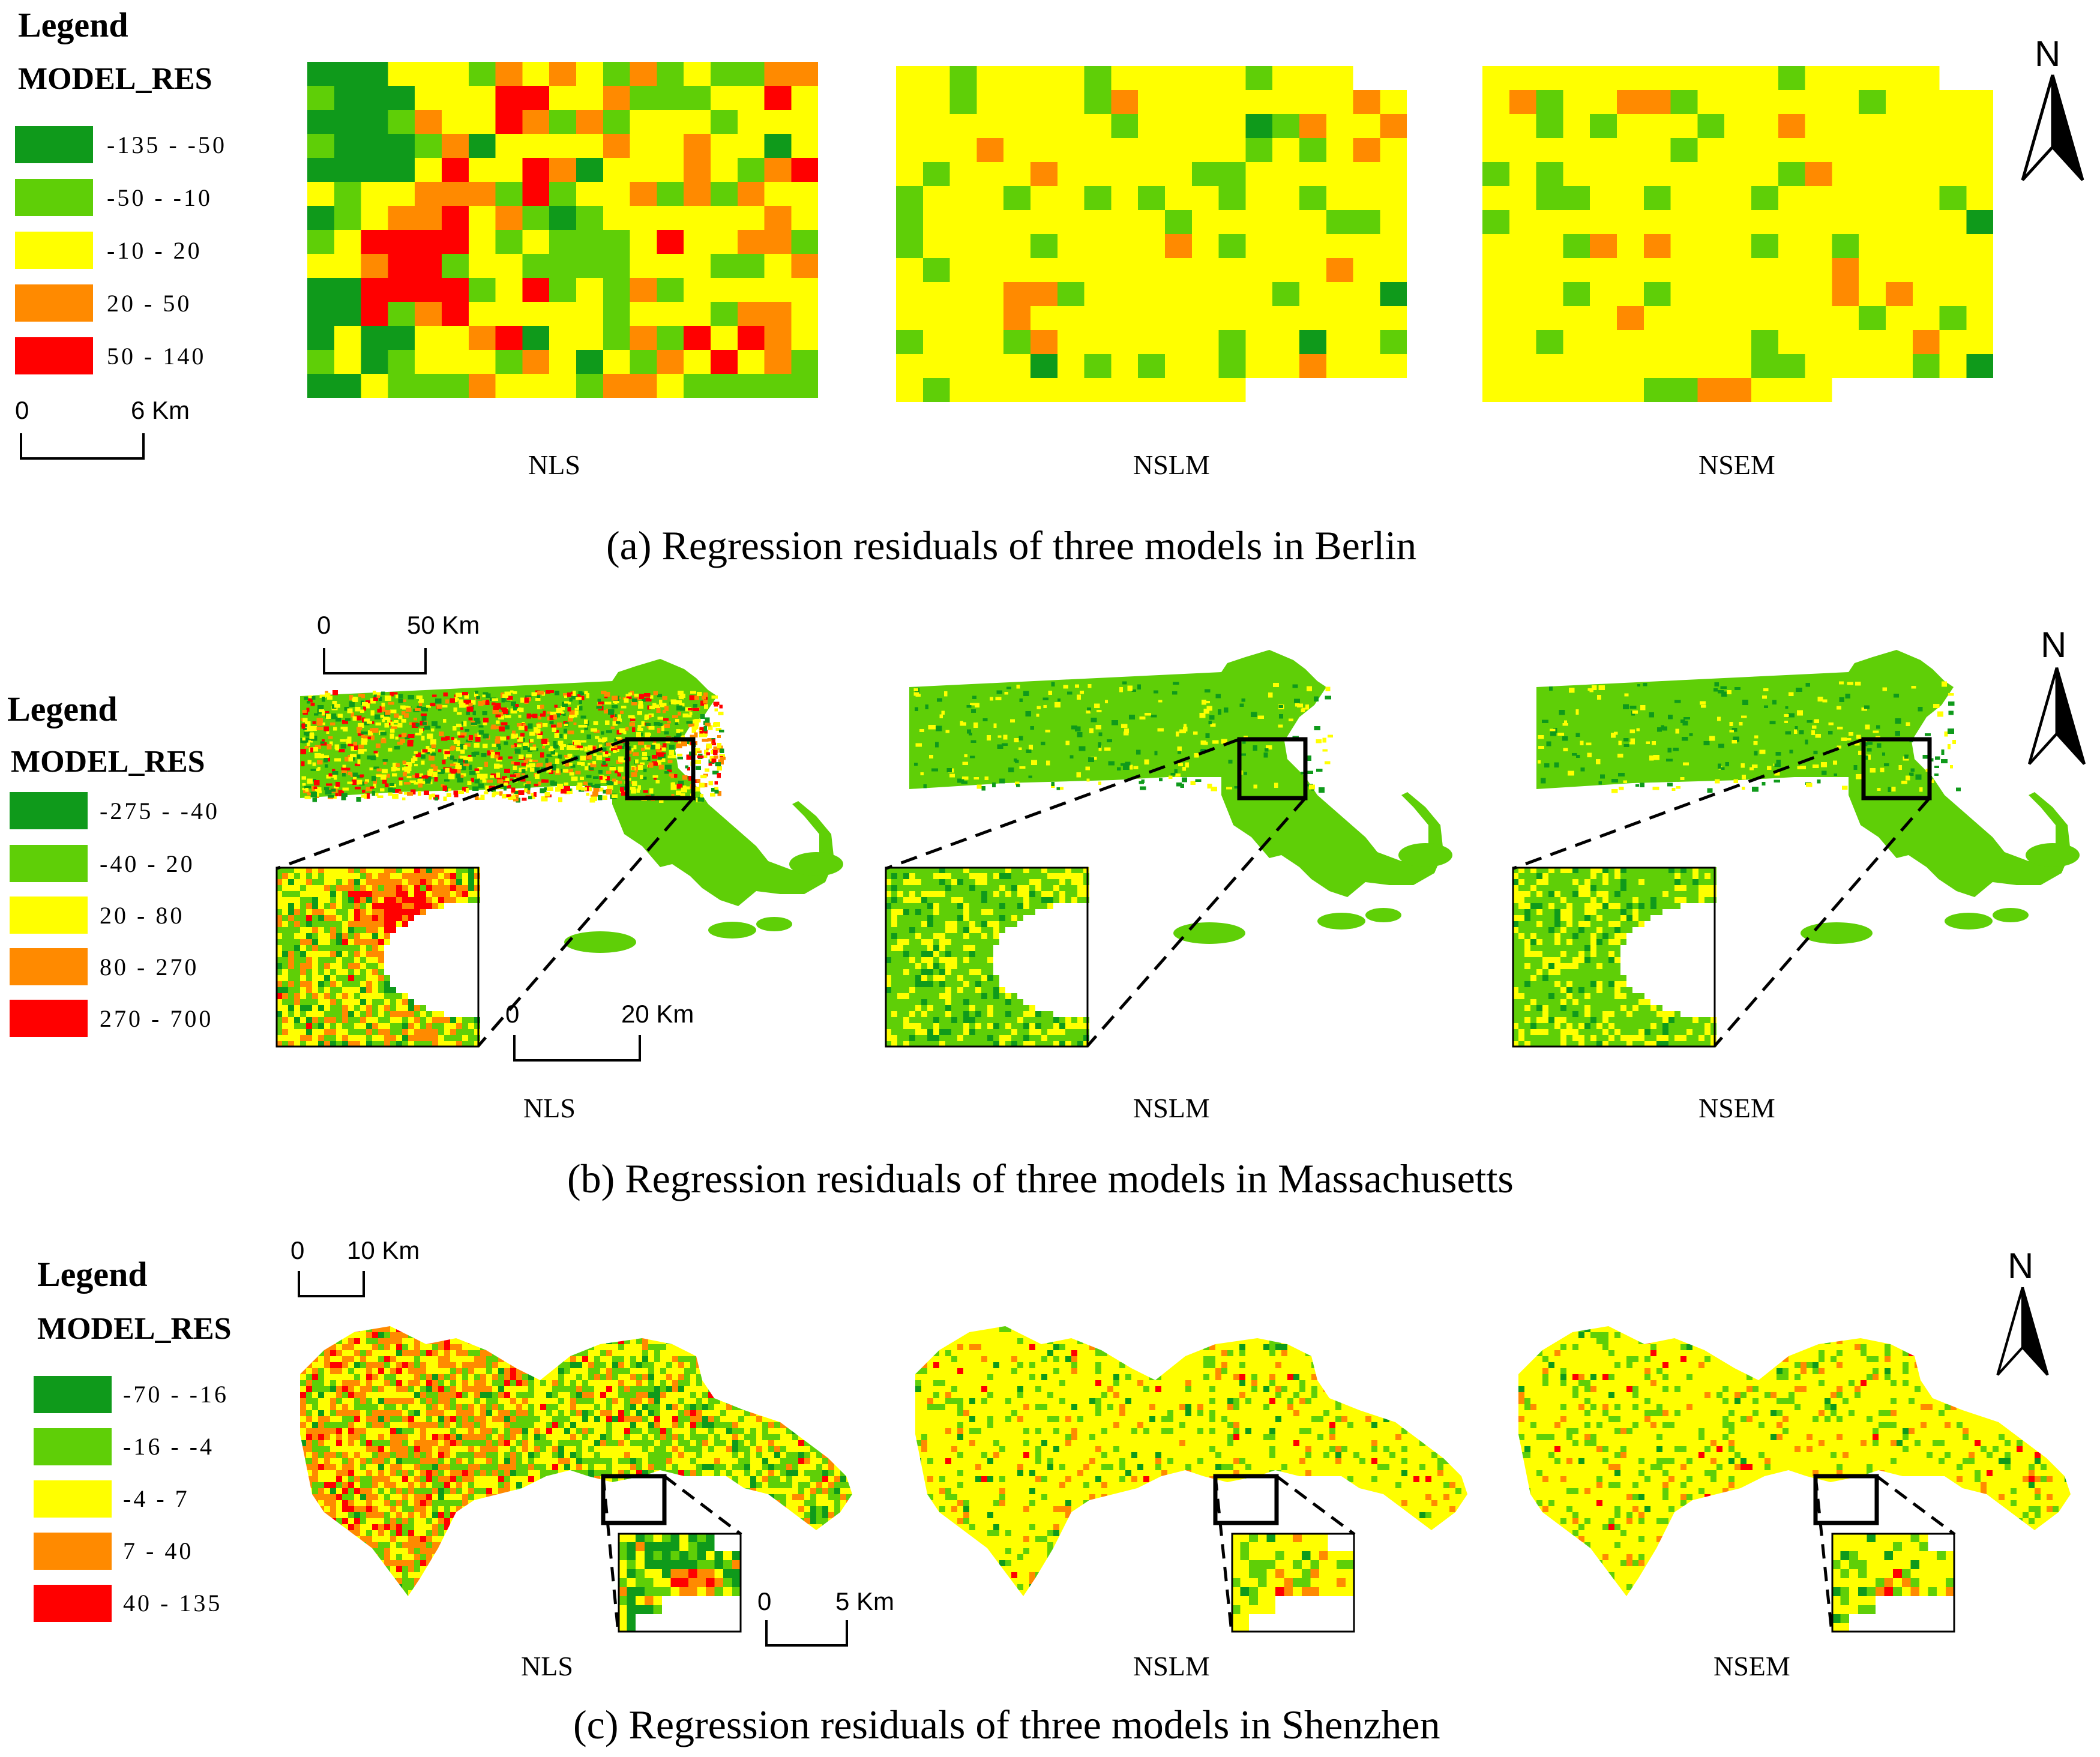  Describe the element at coordinates (156, 1499) in the screenshot. I see `legend-range-3: -4 - 7` at that location.